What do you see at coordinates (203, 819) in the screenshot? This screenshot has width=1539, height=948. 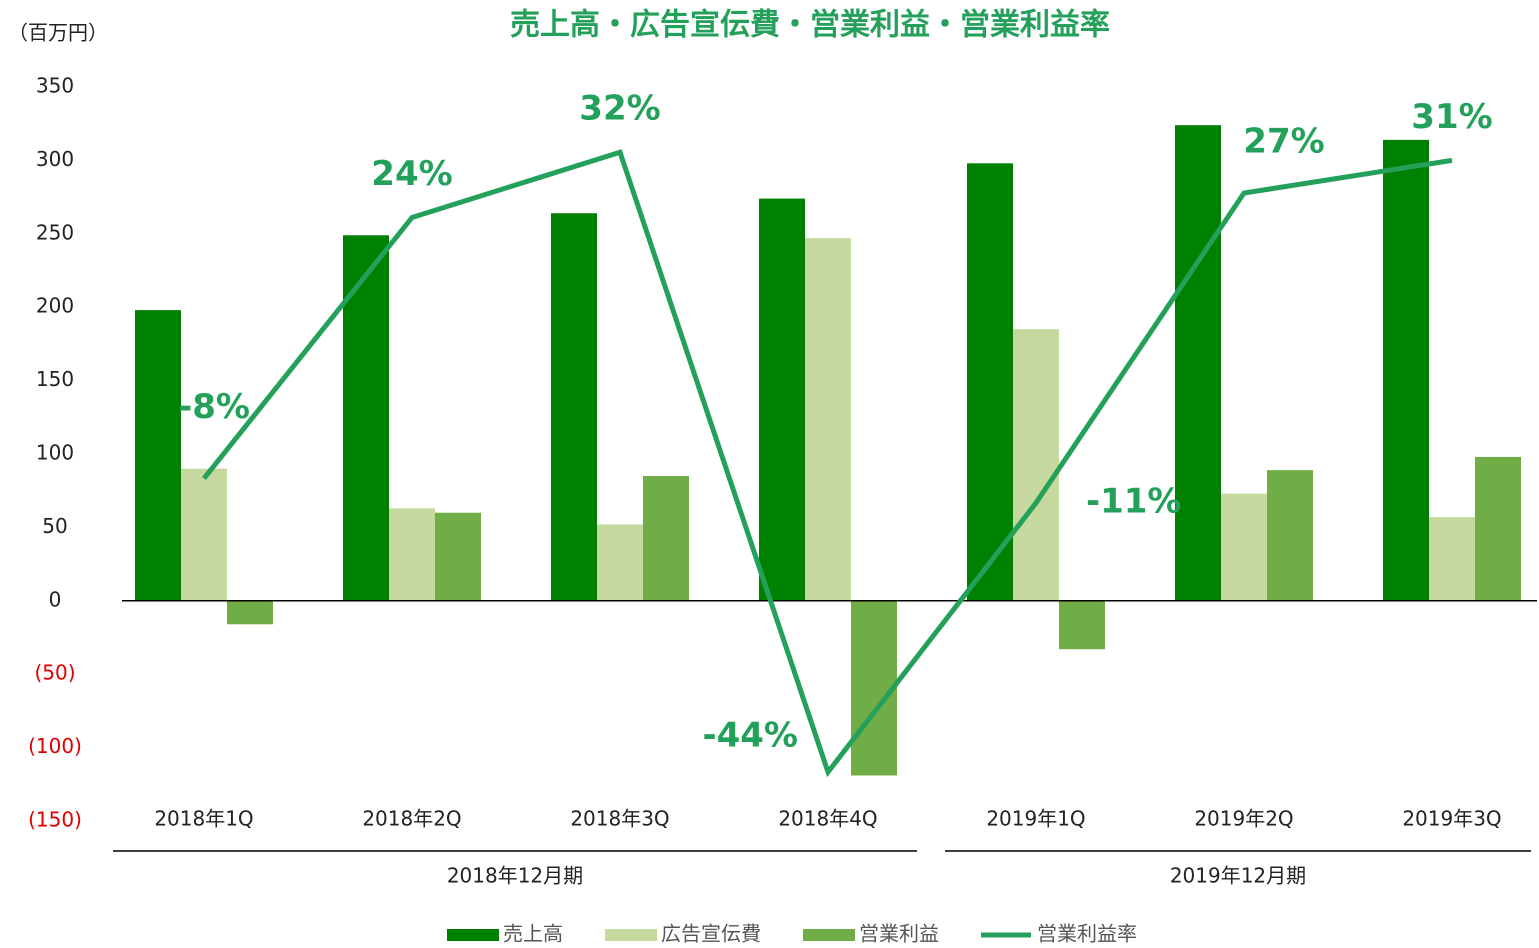 I see `x-tick-label: 2018年1Q` at bounding box center [203, 819].